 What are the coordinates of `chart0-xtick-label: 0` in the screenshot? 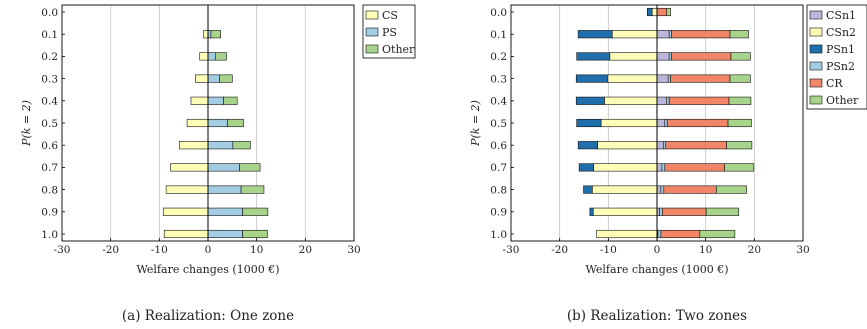 It's located at (208, 250).